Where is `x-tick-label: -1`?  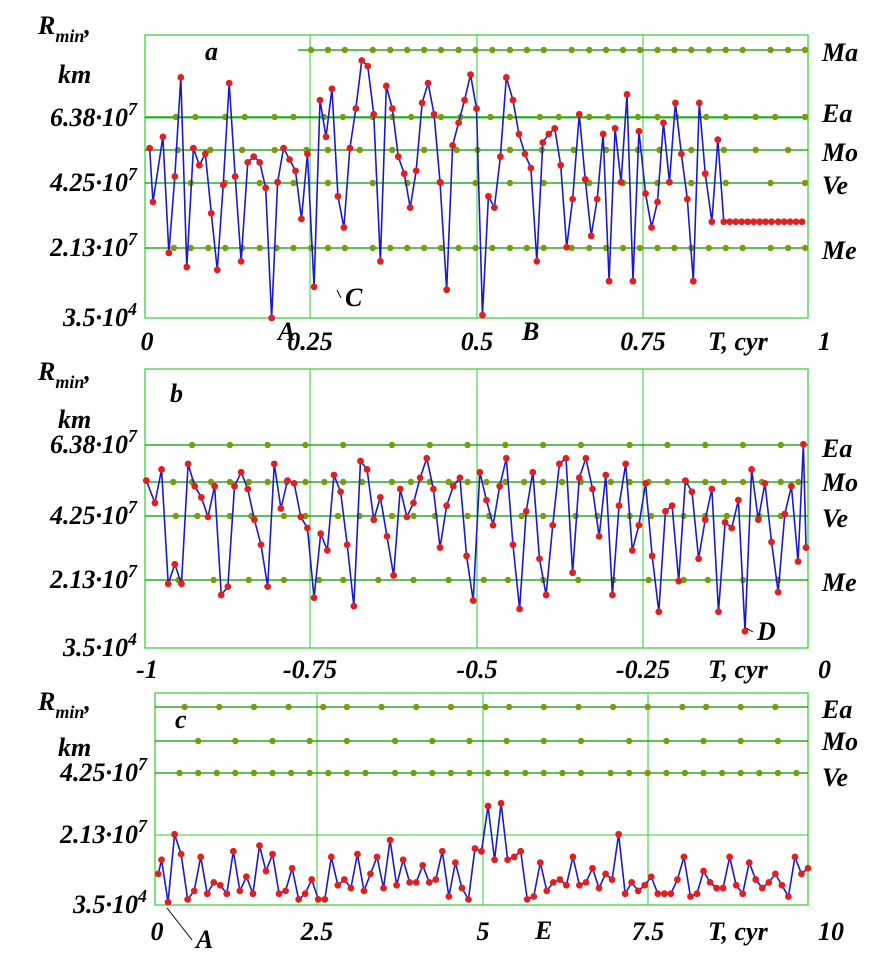 x-tick-label: -1 is located at coordinates (147, 669).